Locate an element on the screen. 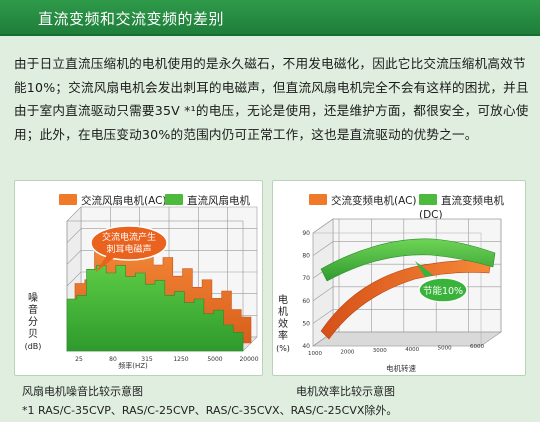 The height and width of the screenshot is (422, 540). efficiency-y-label-1: 电 is located at coordinates (283, 300).